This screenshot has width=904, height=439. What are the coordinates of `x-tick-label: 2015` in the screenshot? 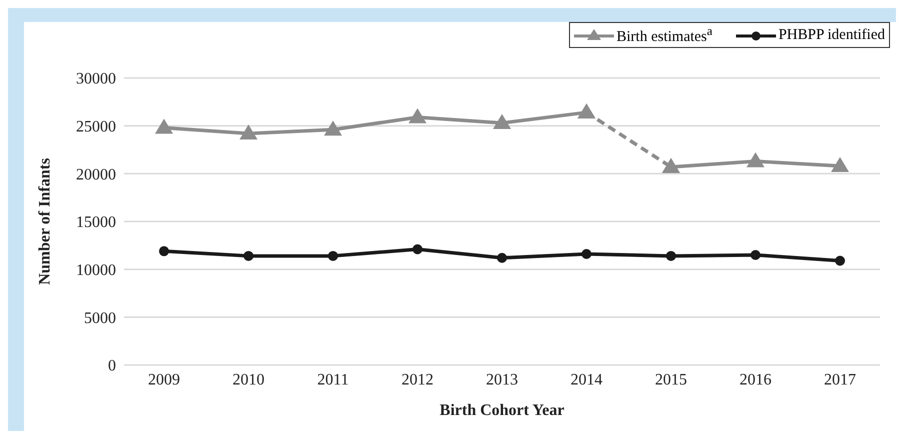 It's located at (671, 379).